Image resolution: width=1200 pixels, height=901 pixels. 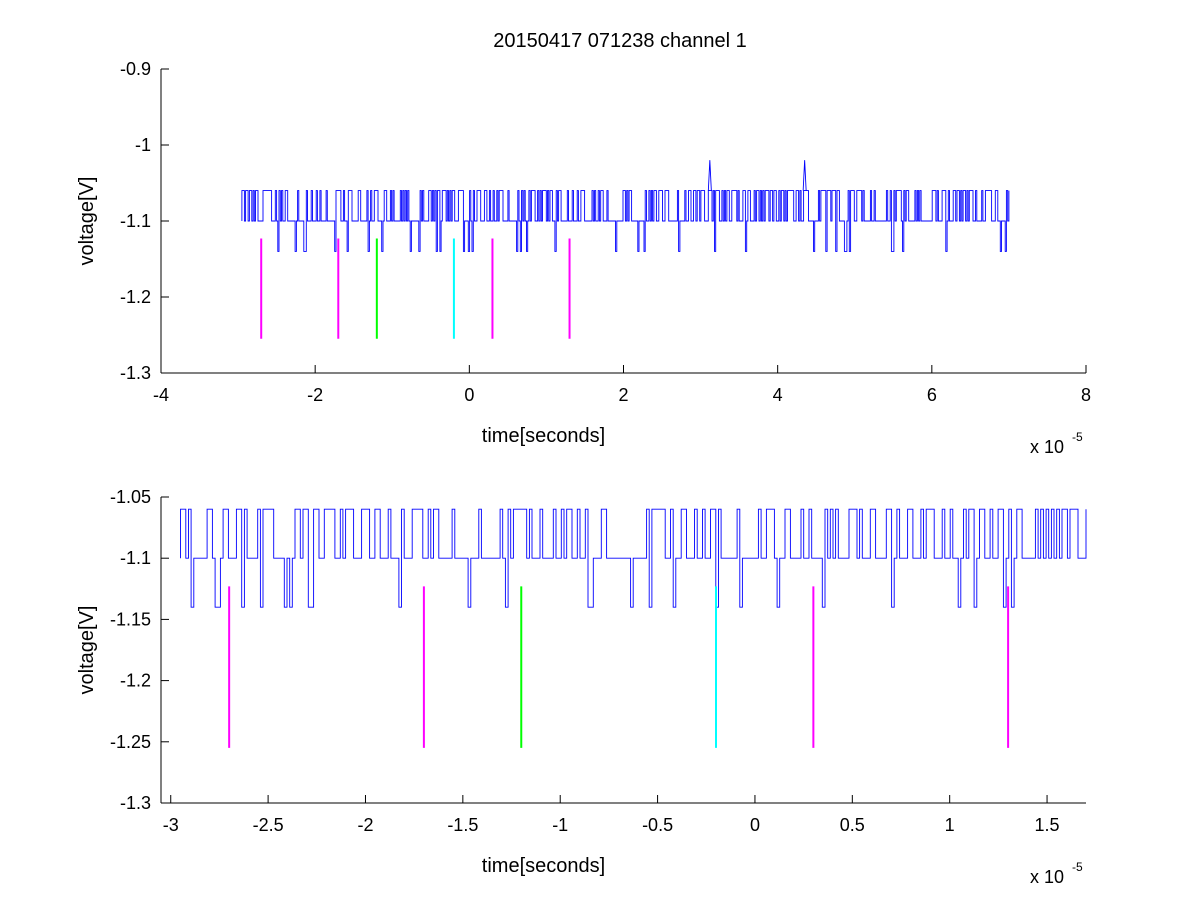 I want to click on x-tick-label: -3, so click(x=171, y=825).